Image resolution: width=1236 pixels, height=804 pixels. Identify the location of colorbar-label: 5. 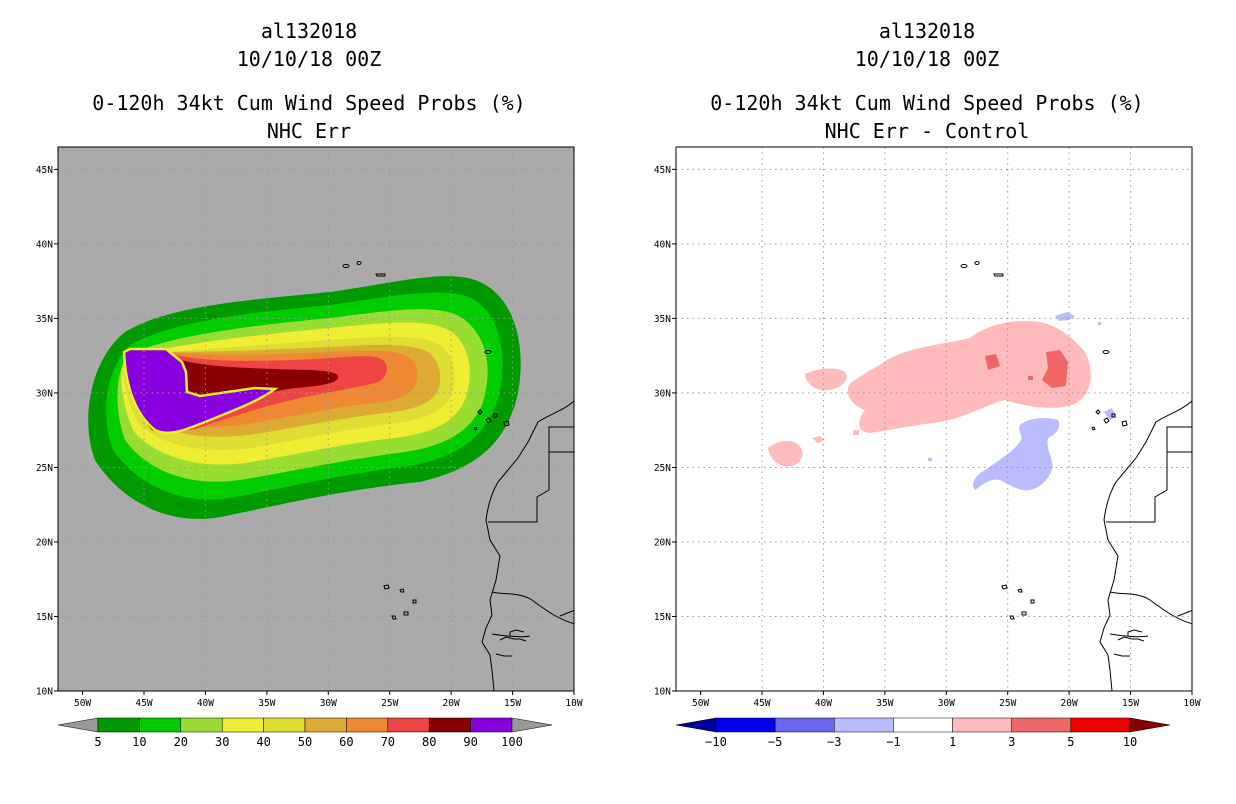
(1070, 742).